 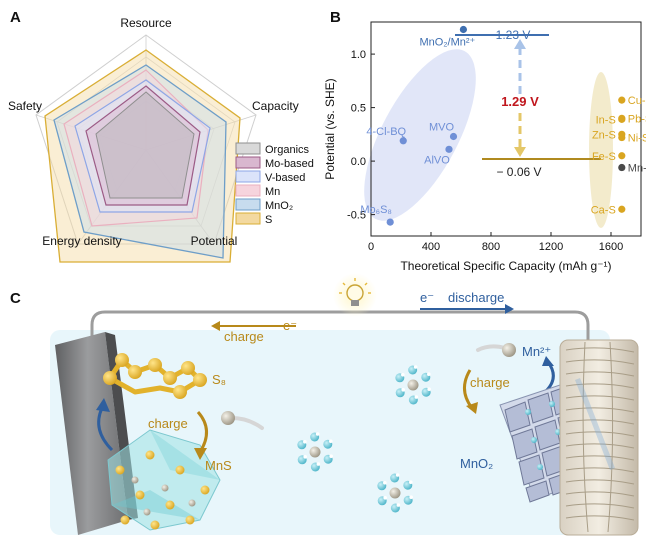 I want to click on radar-axis-safety: Safety, so click(x=25, y=106).